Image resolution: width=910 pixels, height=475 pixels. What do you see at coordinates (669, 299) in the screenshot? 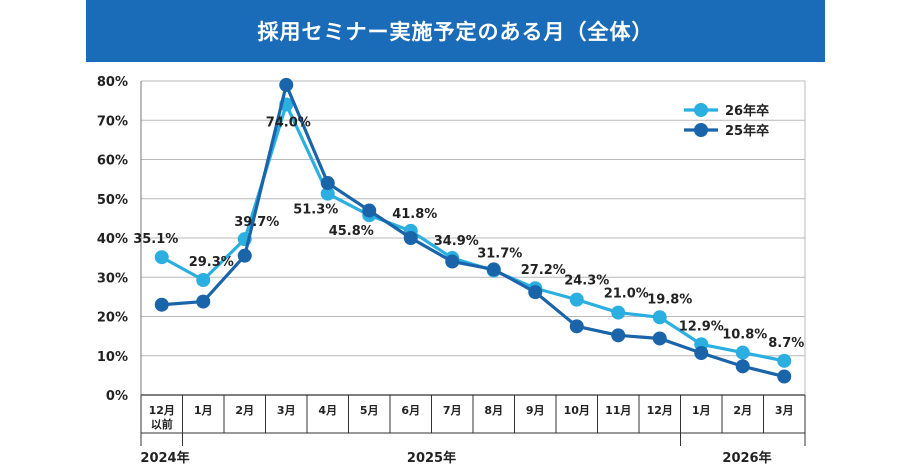
I see `data-label: 19.8%` at bounding box center [669, 299].